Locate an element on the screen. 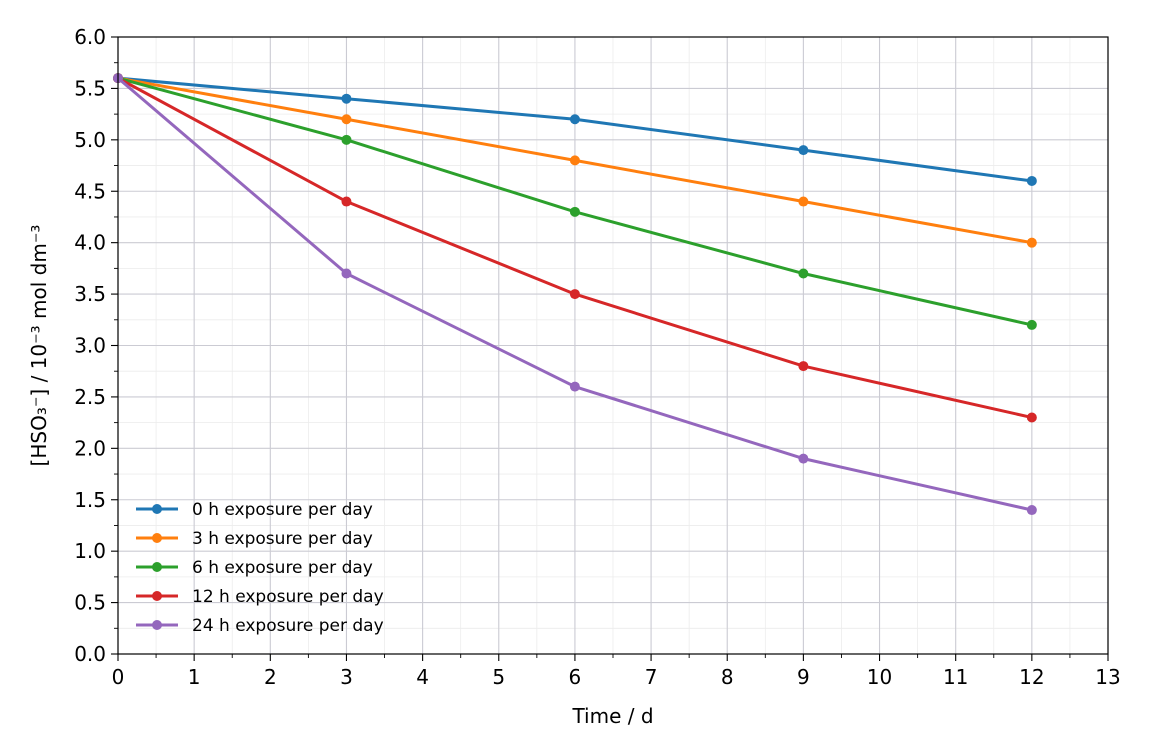 This screenshot has width=1152, height=756. x-tick-label: 11 is located at coordinates (955, 677).